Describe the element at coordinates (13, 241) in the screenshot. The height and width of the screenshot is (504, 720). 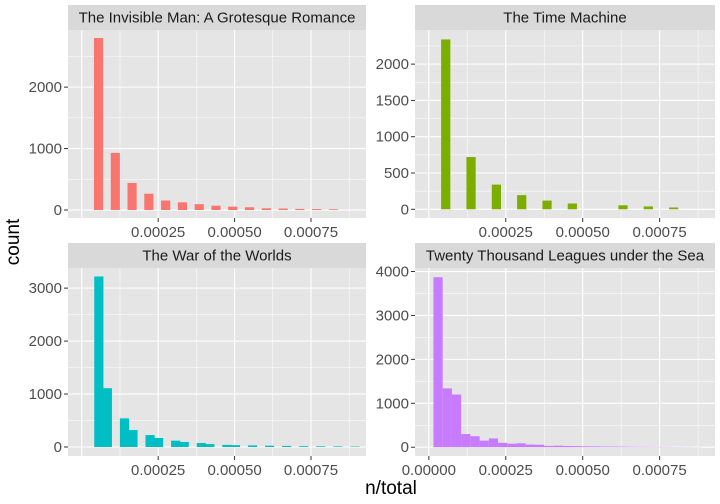
I see `y-axis-title: count` at that location.